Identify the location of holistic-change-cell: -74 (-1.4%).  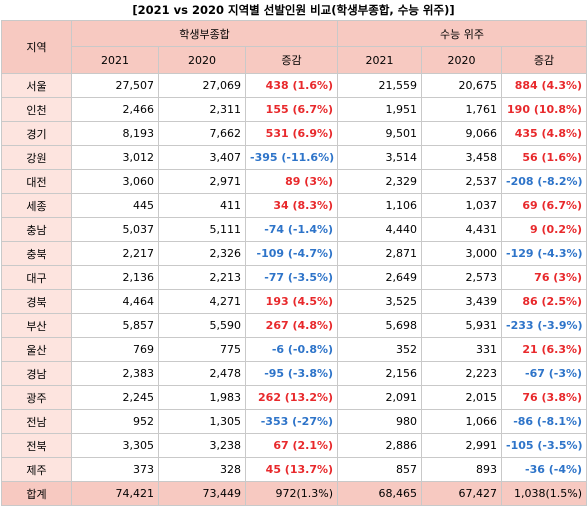
(291, 229).